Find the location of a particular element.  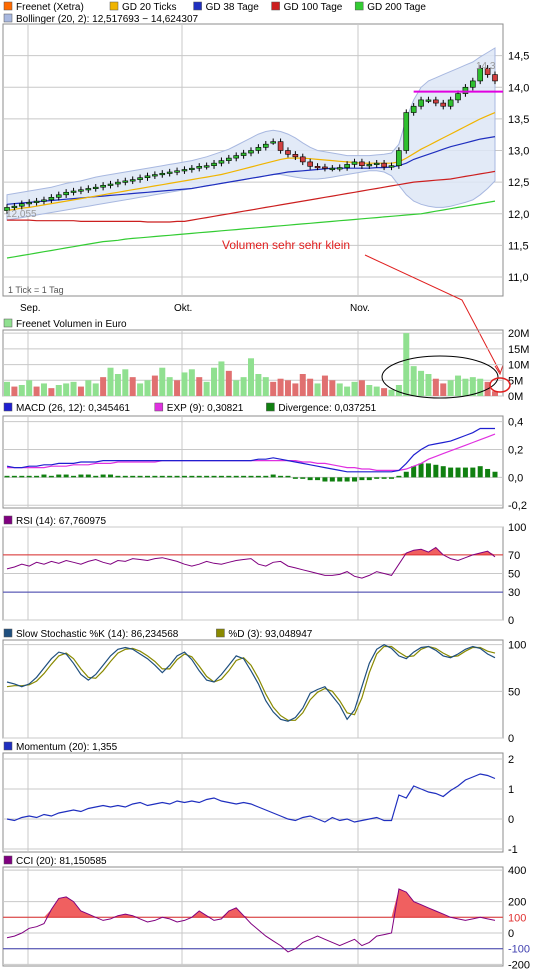

cci-overbought-fill is located at coordinates (251, 903).